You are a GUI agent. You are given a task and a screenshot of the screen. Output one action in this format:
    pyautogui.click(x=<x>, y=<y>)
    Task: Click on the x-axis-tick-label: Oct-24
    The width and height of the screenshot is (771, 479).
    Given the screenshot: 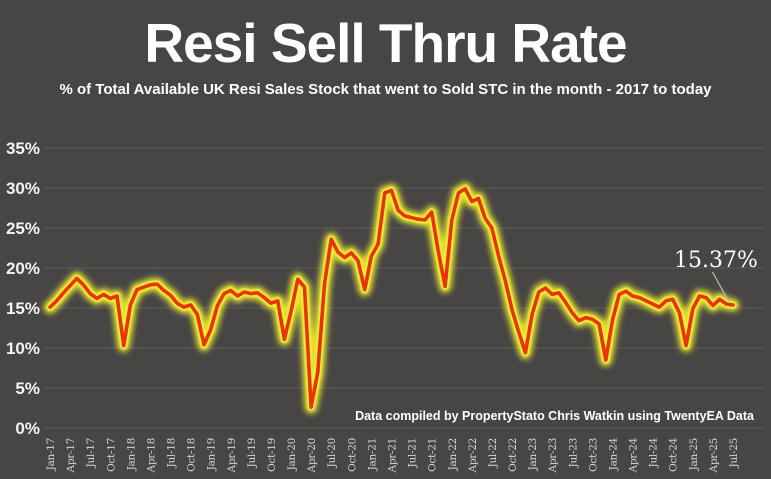 What is the action you would take?
    pyautogui.click(x=674, y=454)
    